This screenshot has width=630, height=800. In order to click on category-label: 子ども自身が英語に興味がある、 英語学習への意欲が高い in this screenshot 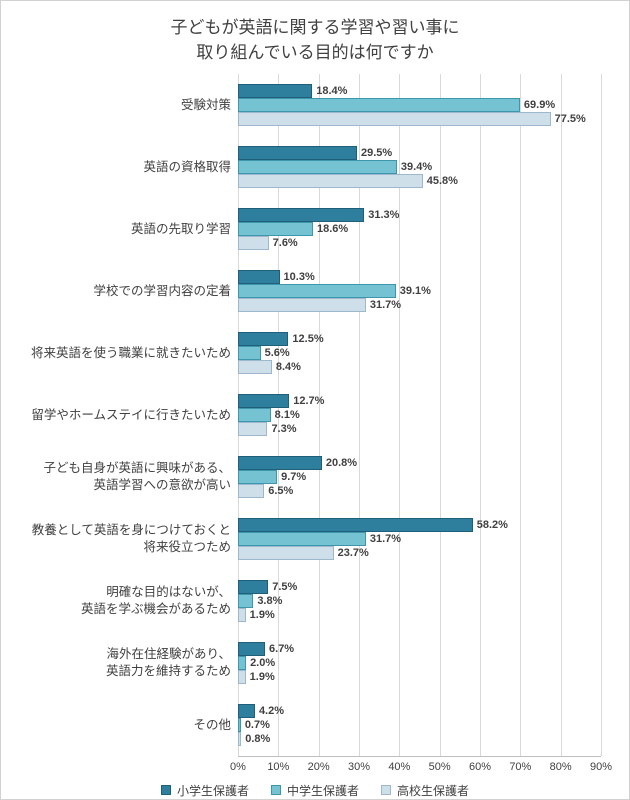, I will do `click(137, 477)`.